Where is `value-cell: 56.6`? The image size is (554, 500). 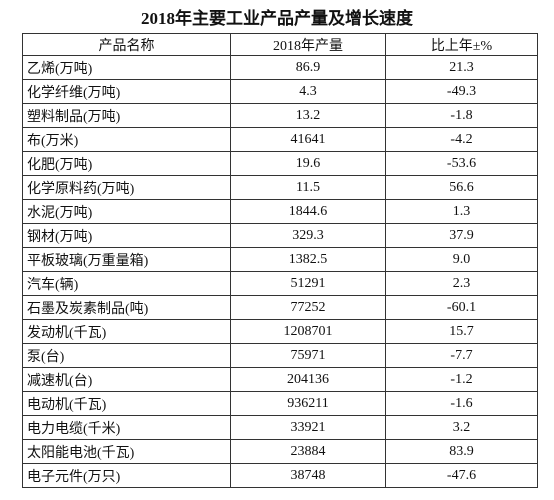
value-cell: 56.6 is located at coordinates (461, 187).